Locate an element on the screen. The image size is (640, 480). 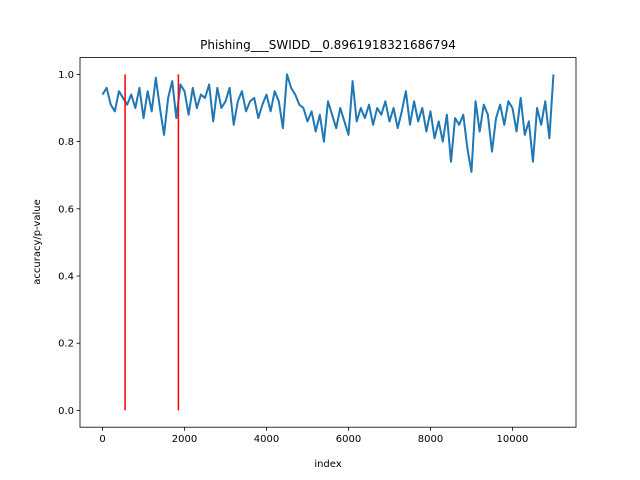
x-axis-label: index is located at coordinates (327, 464).